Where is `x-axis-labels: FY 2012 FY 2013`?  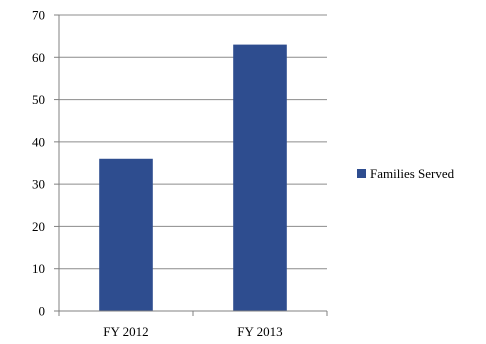
x-axis-labels: FY 2012 FY 2013 is located at coordinates (193, 325).